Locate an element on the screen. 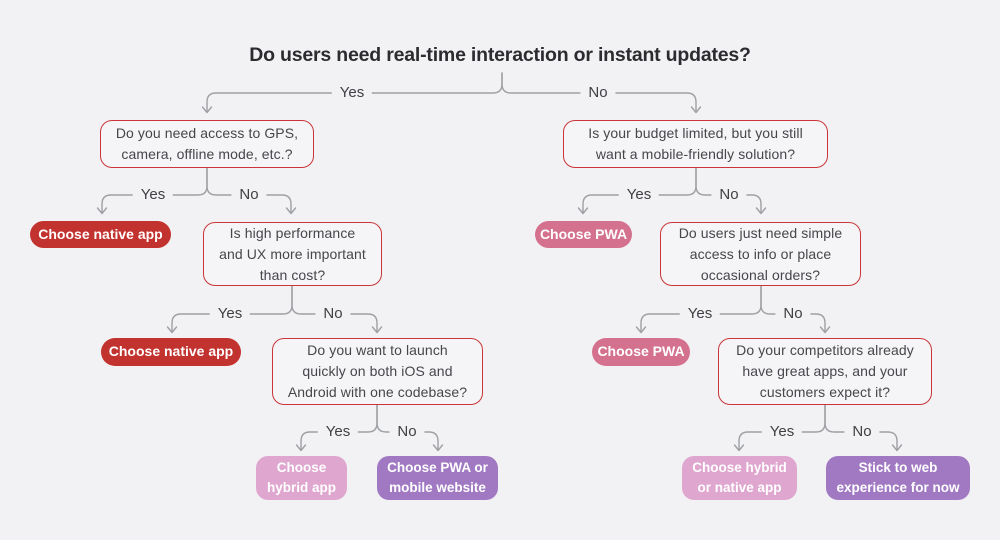 The image size is (1000, 540). fork-root is located at coordinates (451, 93).